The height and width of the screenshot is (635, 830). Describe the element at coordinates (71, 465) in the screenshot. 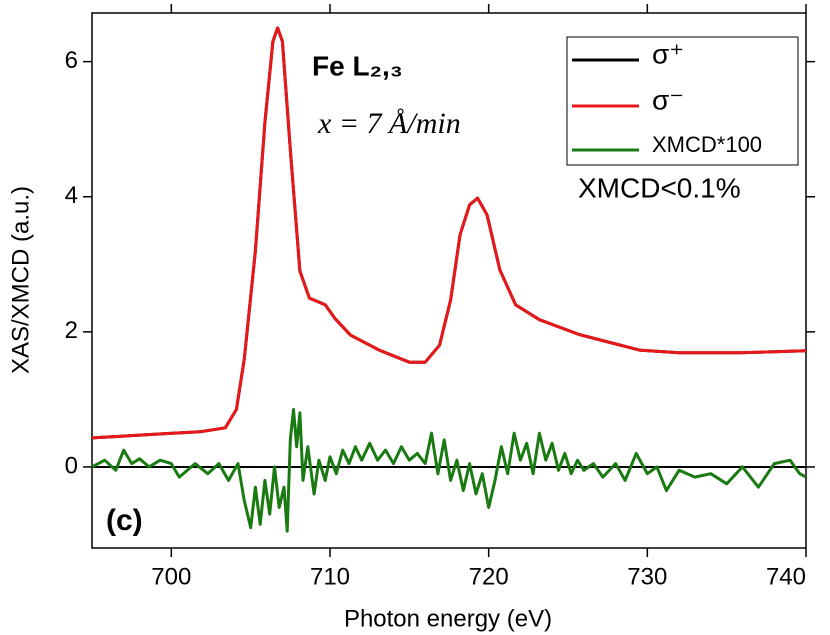

I see `y-tick-label: 0` at that location.